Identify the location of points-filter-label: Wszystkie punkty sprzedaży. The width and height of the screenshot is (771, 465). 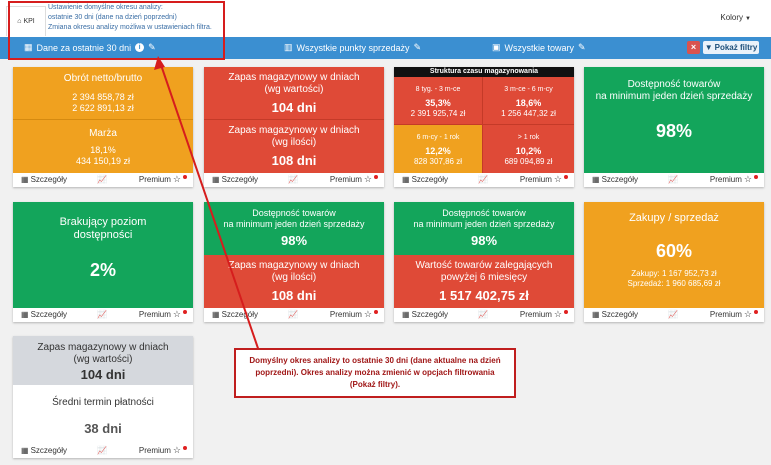
(353, 47).